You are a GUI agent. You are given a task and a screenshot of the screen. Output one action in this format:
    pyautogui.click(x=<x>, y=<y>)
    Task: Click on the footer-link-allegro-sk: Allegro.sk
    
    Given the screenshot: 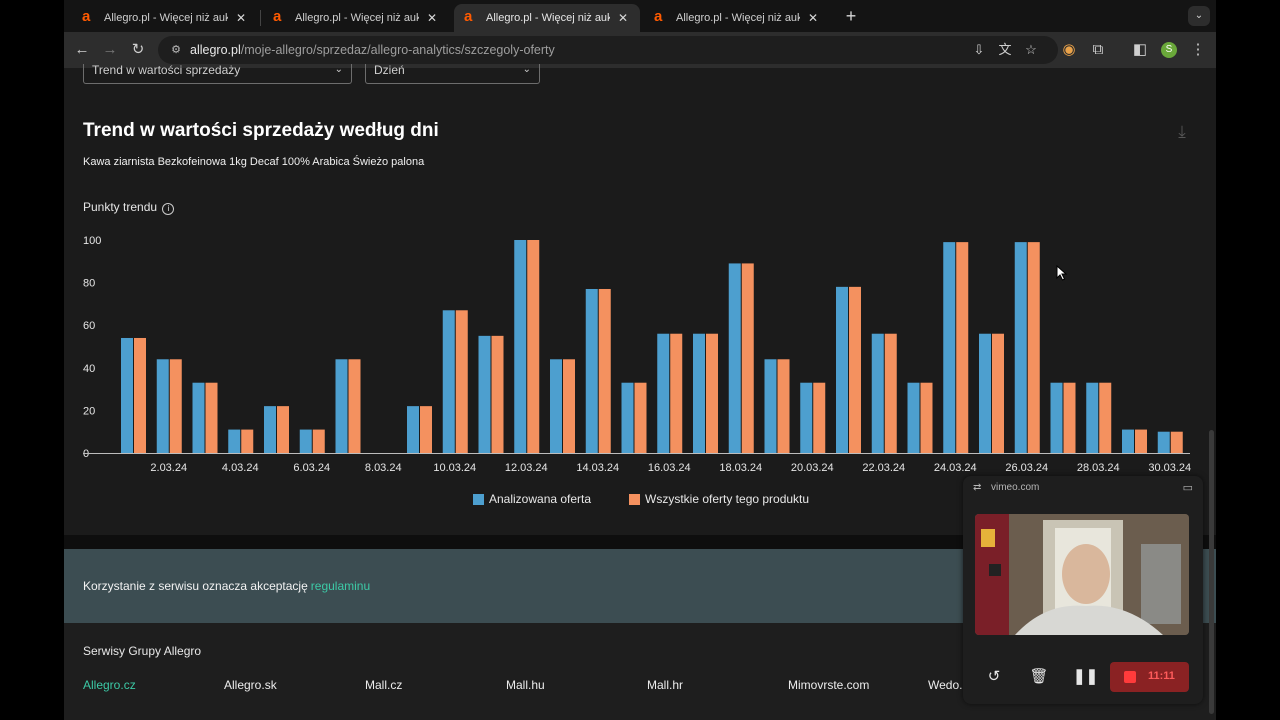 What is the action you would take?
    pyautogui.click(x=250, y=685)
    